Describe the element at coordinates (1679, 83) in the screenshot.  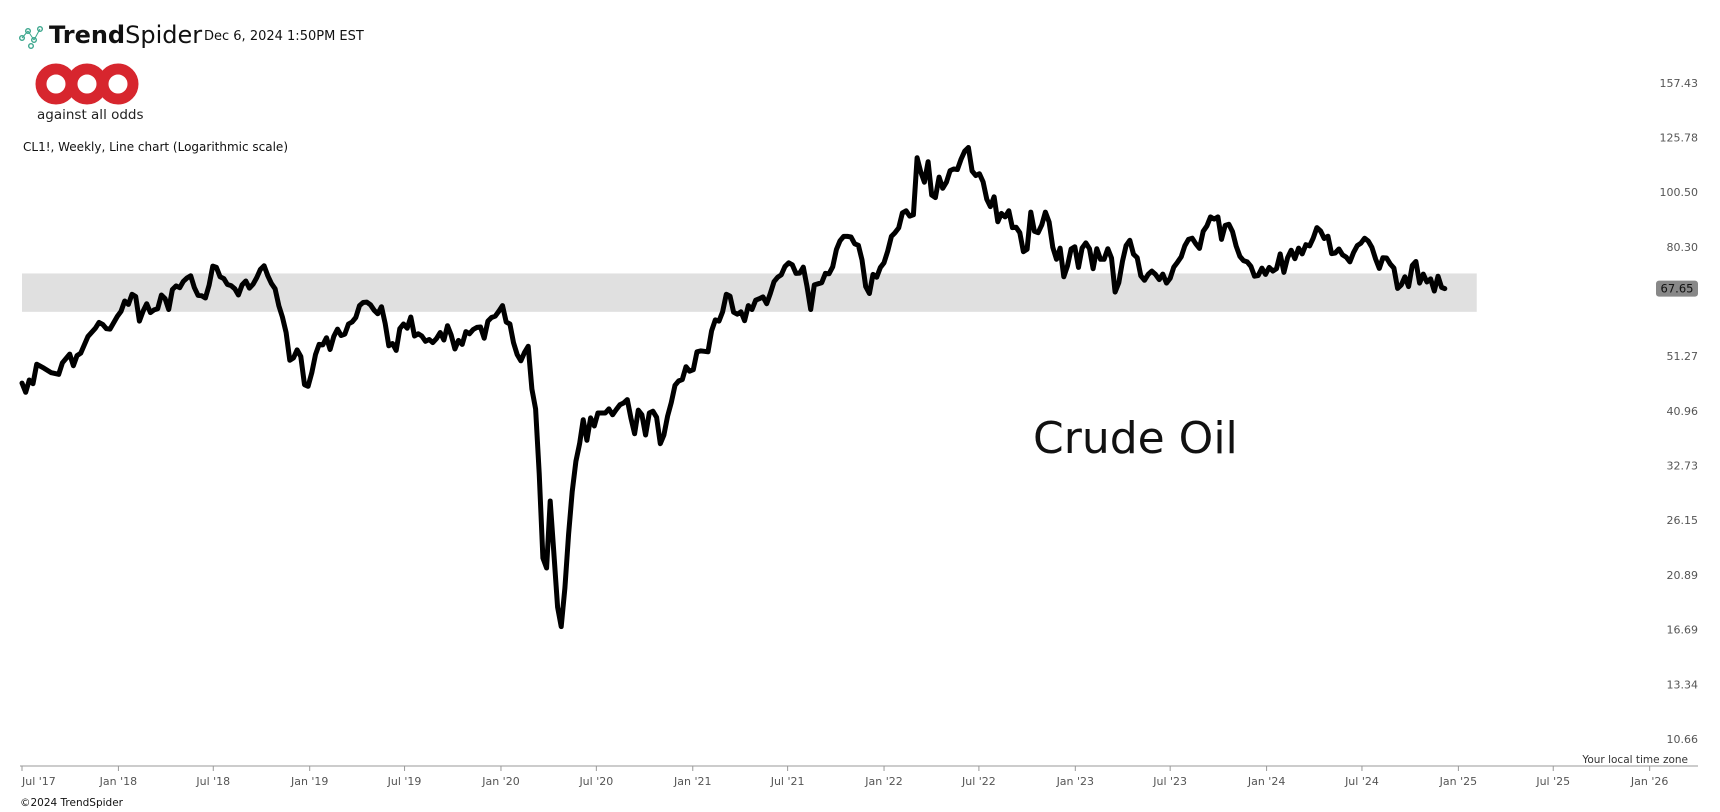
I see `y-tick-label: 157.43` at that location.